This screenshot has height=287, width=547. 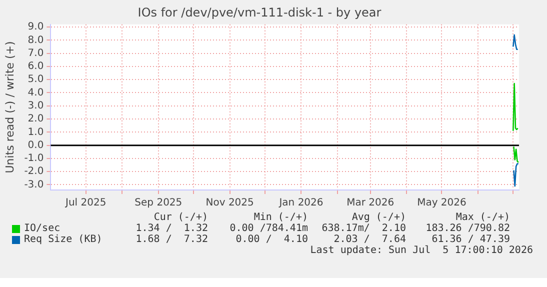 I want to click on y-tick-label: -2.0, so click(x=34, y=172).